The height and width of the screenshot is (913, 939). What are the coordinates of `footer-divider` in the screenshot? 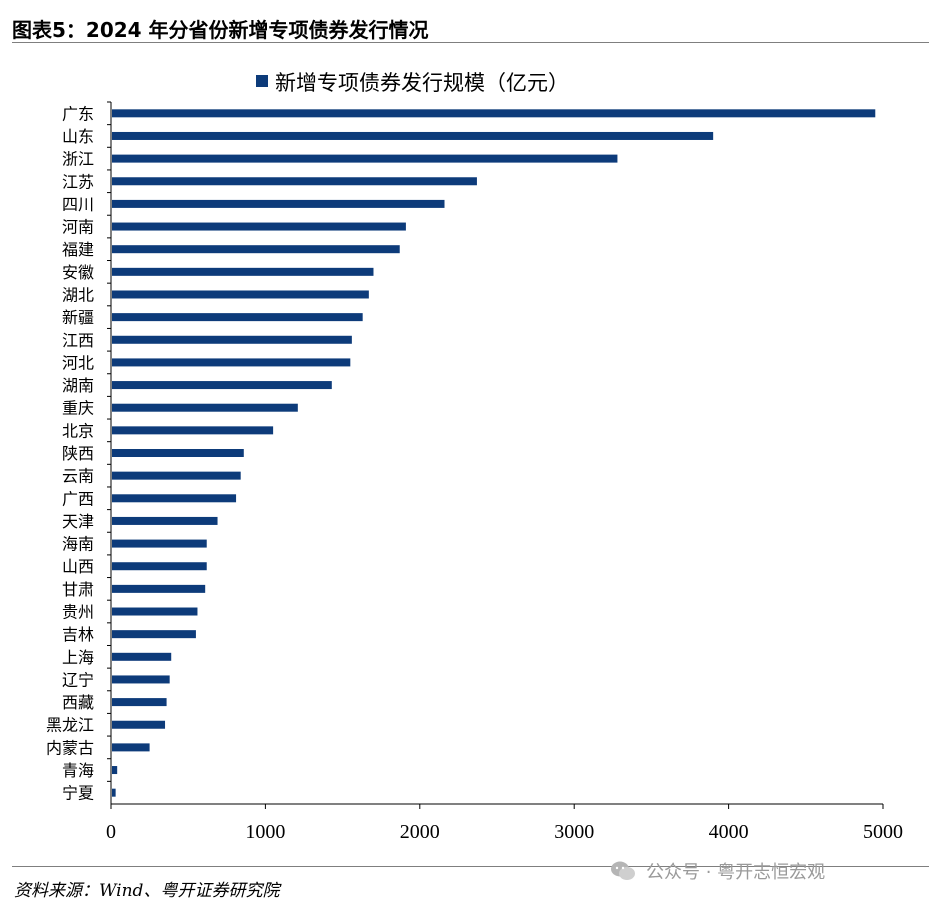 It's located at (470, 866).